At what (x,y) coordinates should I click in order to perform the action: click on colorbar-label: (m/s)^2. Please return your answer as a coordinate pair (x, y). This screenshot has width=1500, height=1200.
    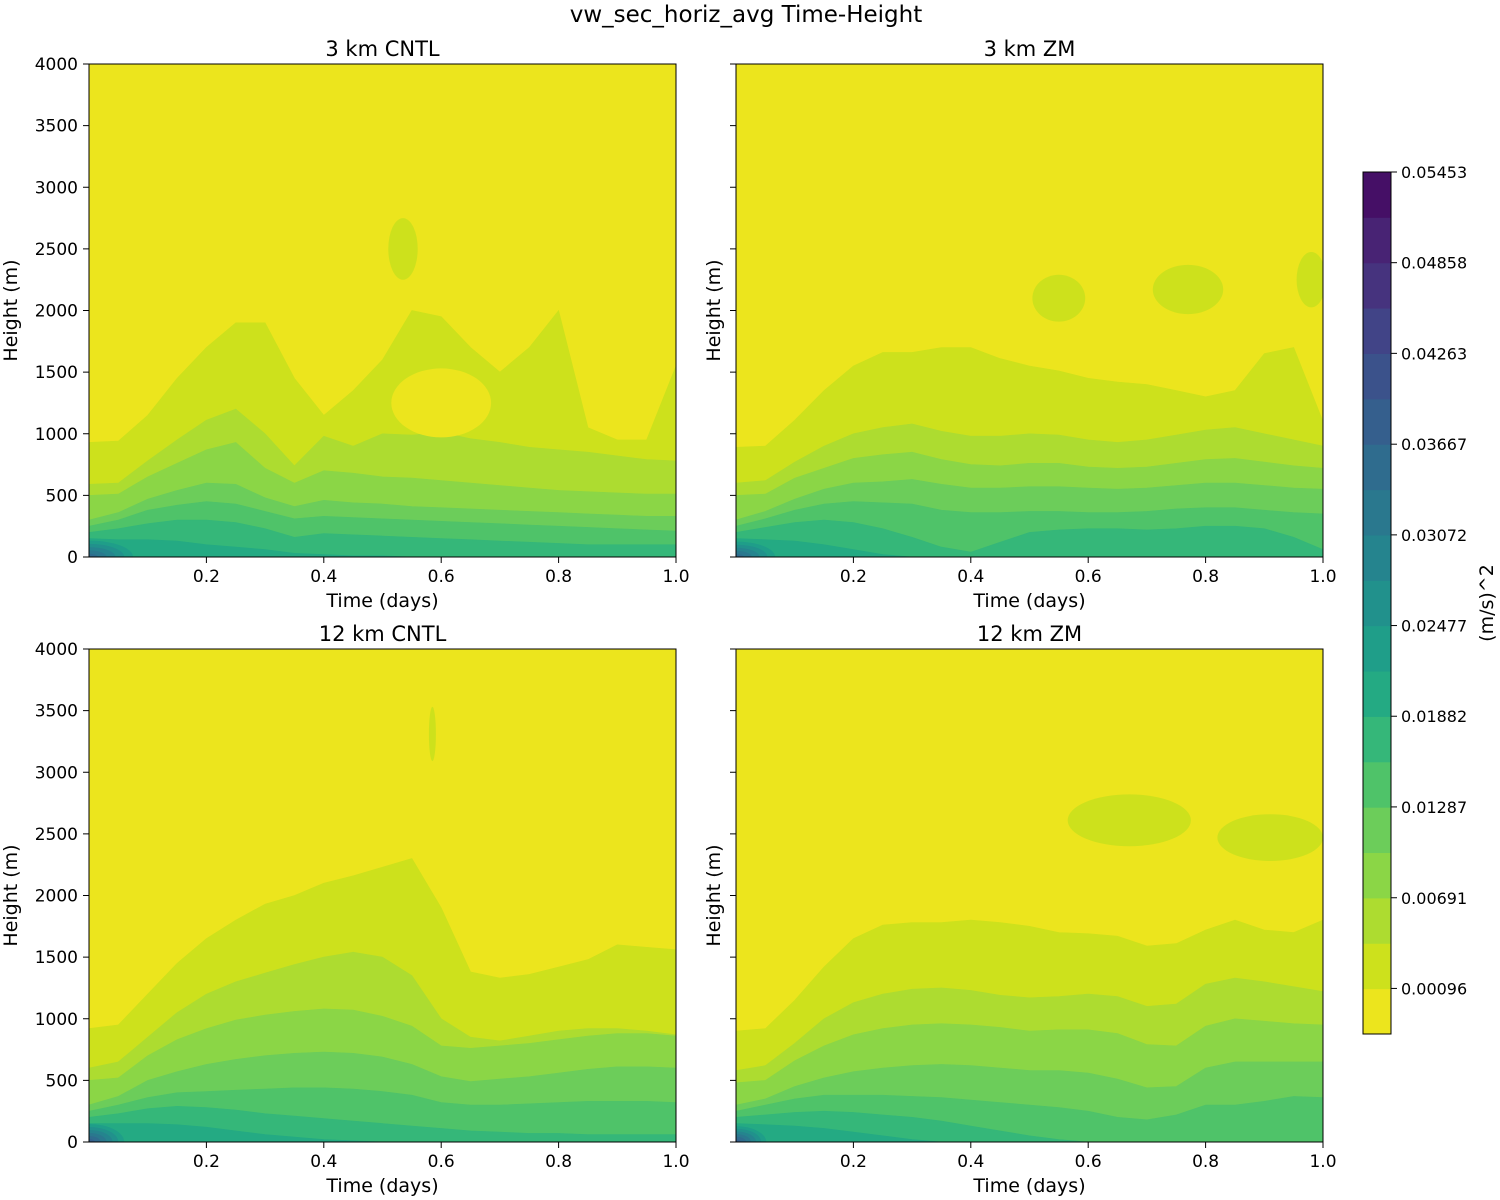
    Looking at the image, I should click on (1487, 603).